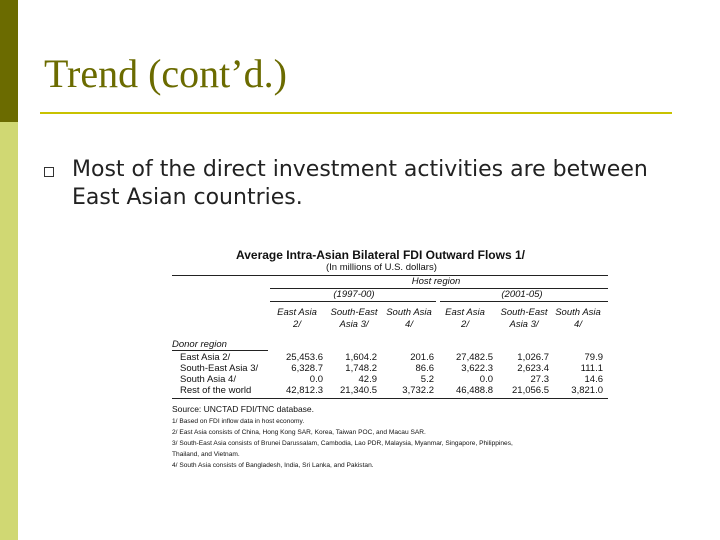  Describe the element at coordinates (381, 267) in the screenshot. I see `table-subtitle: (In millions of U.S. dollars)` at that location.